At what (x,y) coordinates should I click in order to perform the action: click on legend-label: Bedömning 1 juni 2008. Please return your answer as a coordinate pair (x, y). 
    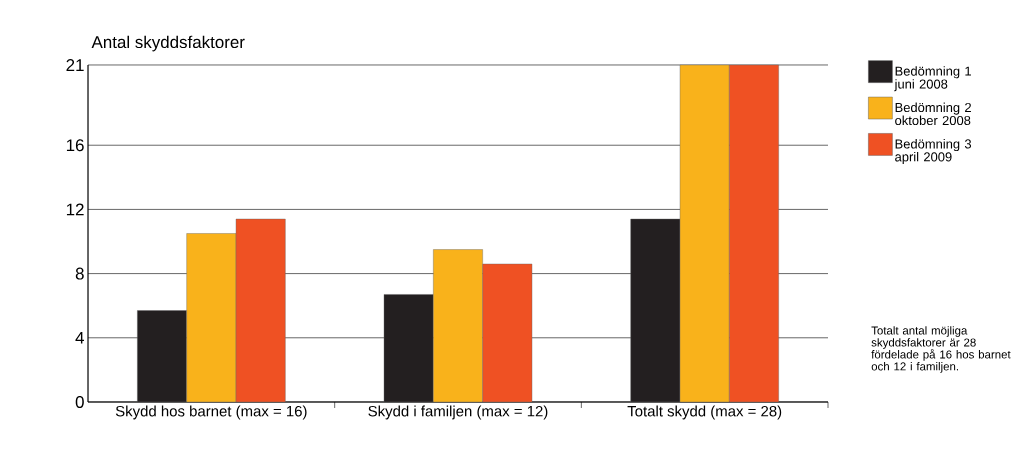
    Looking at the image, I should click on (932, 79).